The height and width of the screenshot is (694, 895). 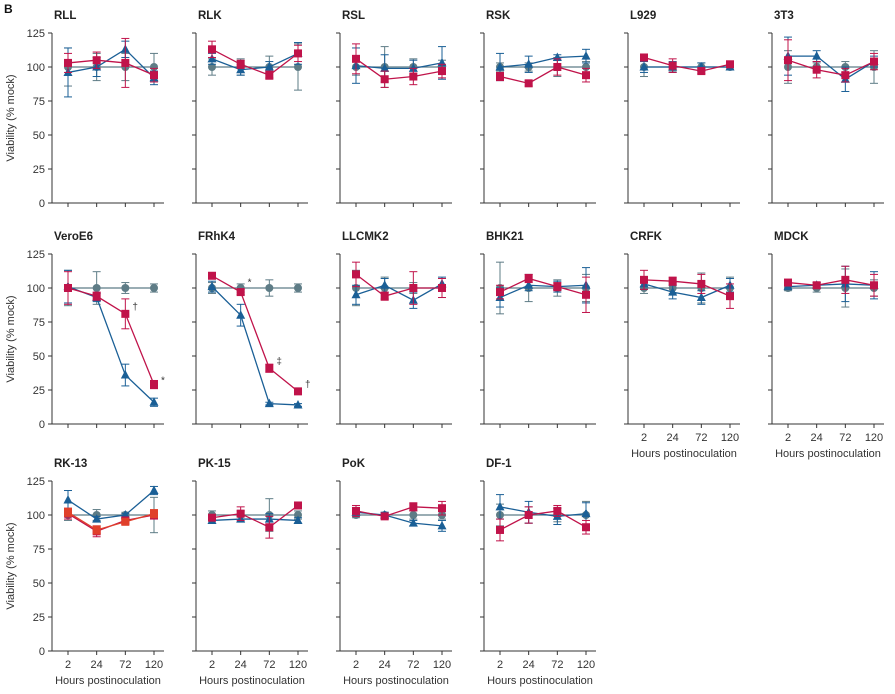 I want to click on panel-title: MDCK, so click(x=791, y=237).